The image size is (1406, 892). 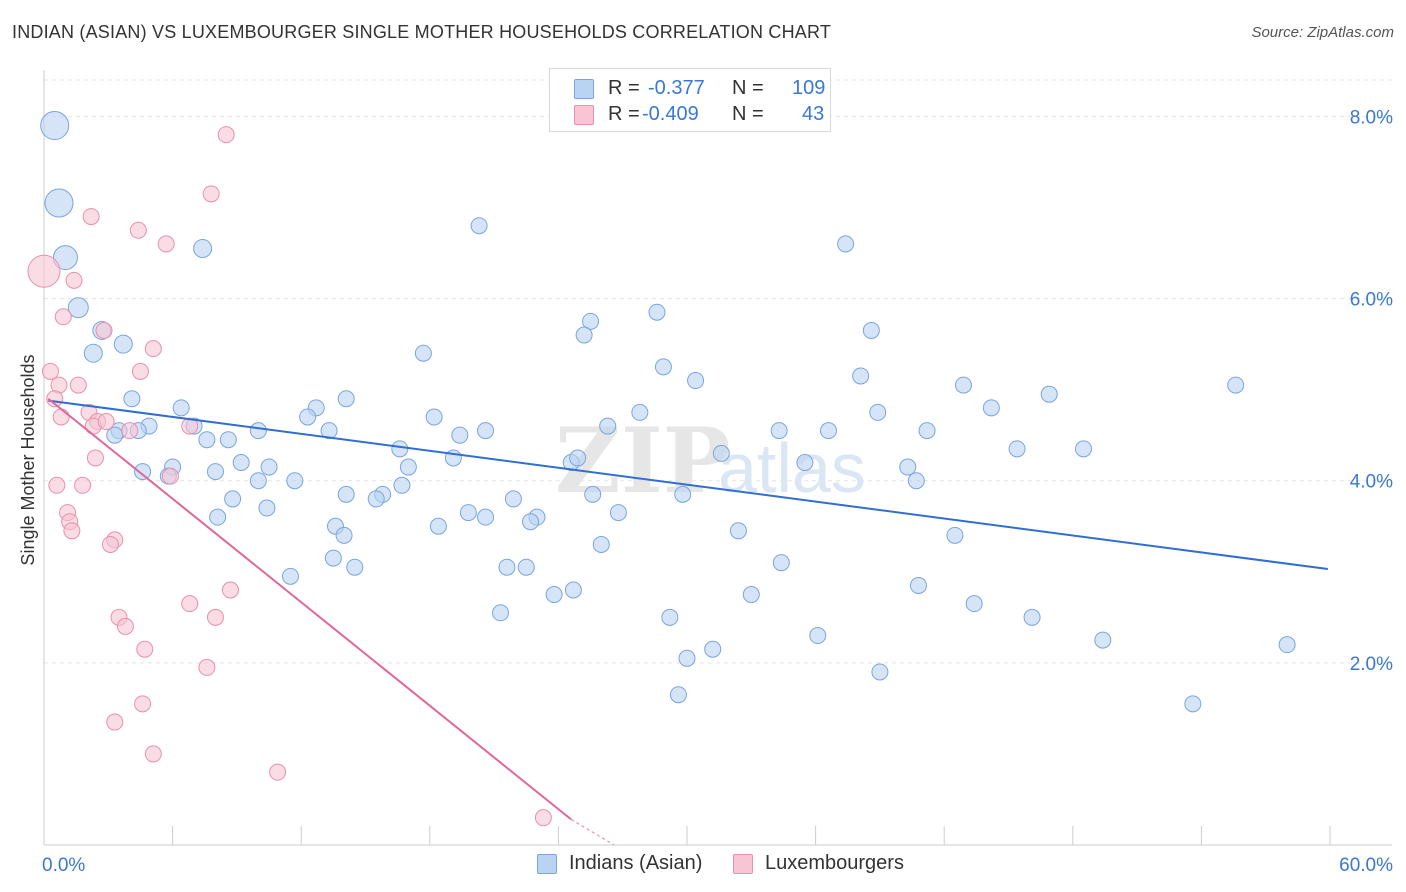 What do you see at coordinates (792, 468) in the screenshot?
I see `watermark-atlas: atlas` at bounding box center [792, 468].